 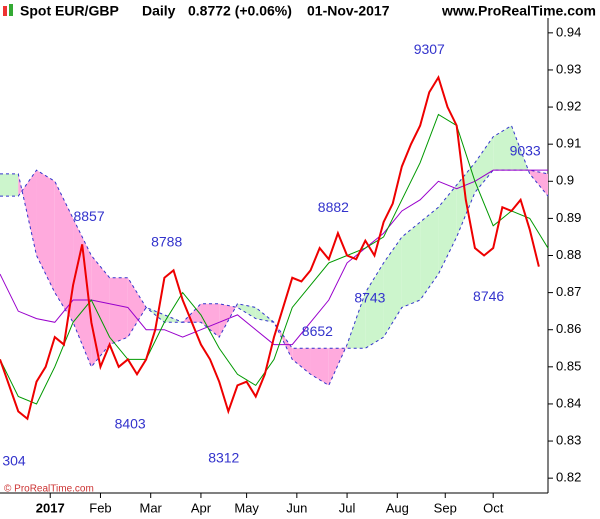 I want to click on annotation: 9307, so click(x=429, y=49).